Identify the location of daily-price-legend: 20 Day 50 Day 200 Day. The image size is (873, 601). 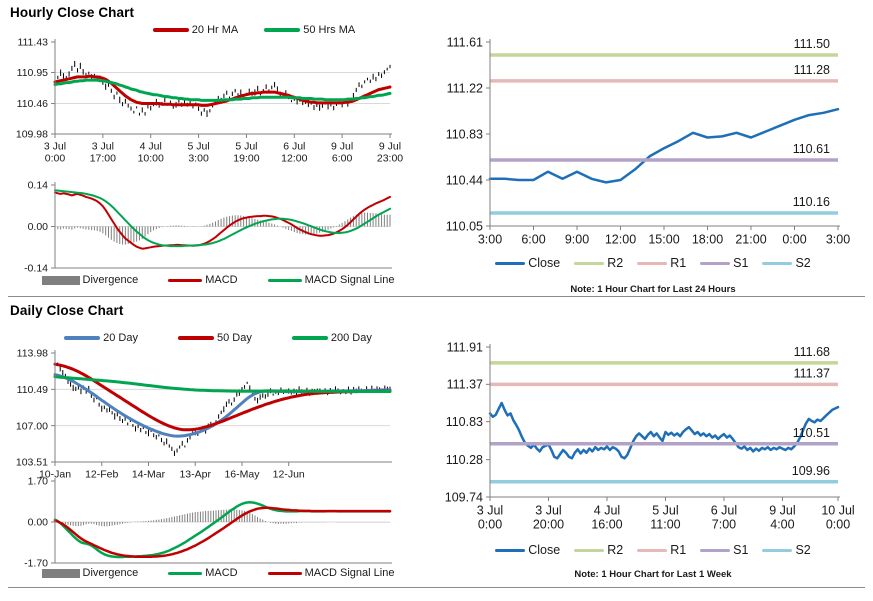
(218, 338).